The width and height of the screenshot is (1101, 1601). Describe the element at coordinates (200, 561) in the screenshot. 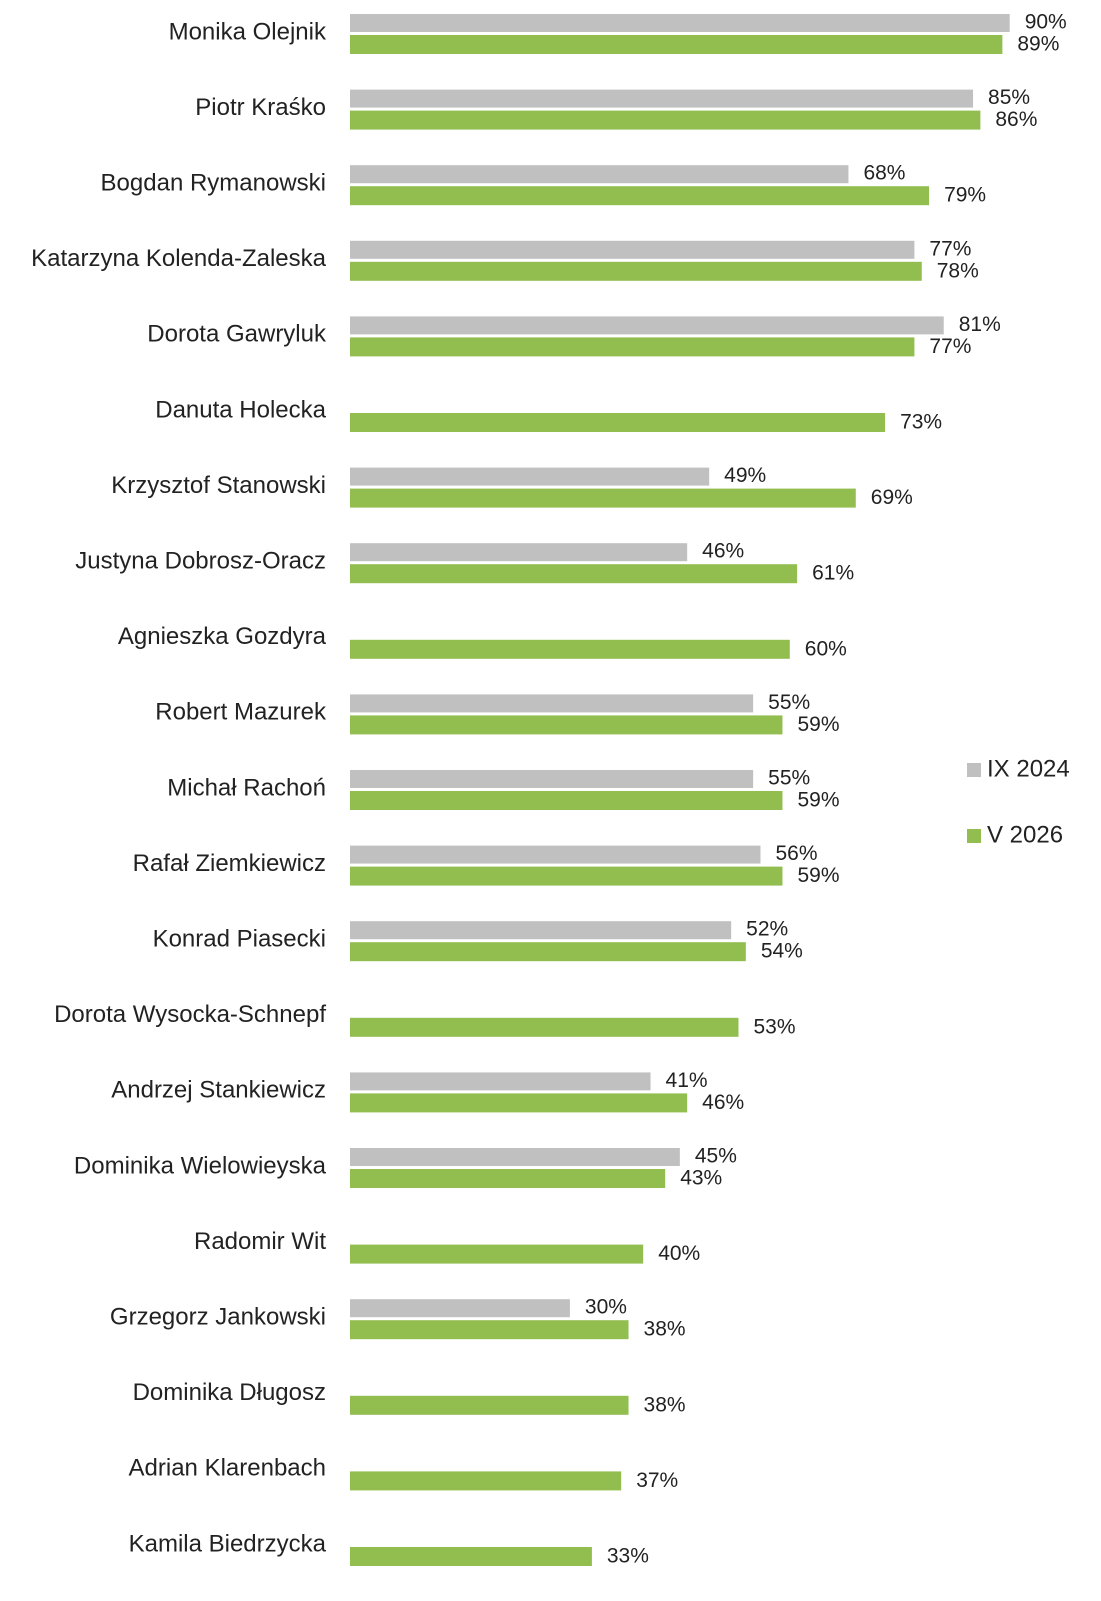

I see `category-label: Justyna Dobrosz-Oracz` at that location.